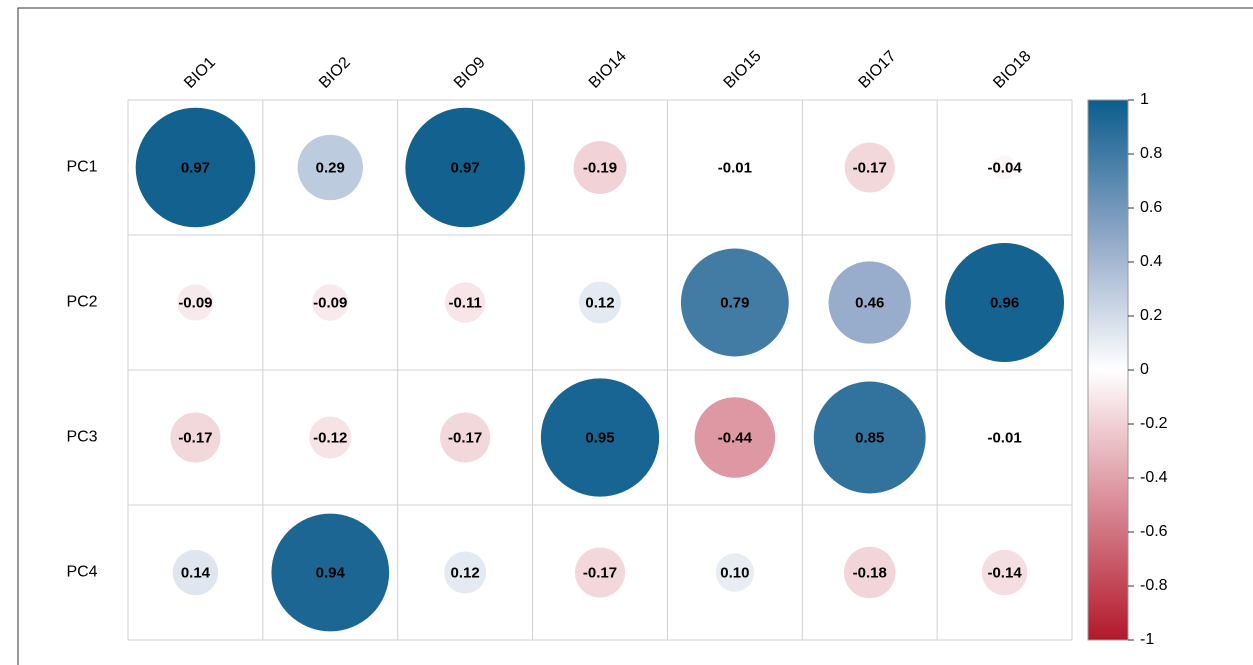 This screenshot has width=1253, height=665. What do you see at coordinates (1151, 261) in the screenshot?
I see `colorbar-tick-label: 0.4` at bounding box center [1151, 261].